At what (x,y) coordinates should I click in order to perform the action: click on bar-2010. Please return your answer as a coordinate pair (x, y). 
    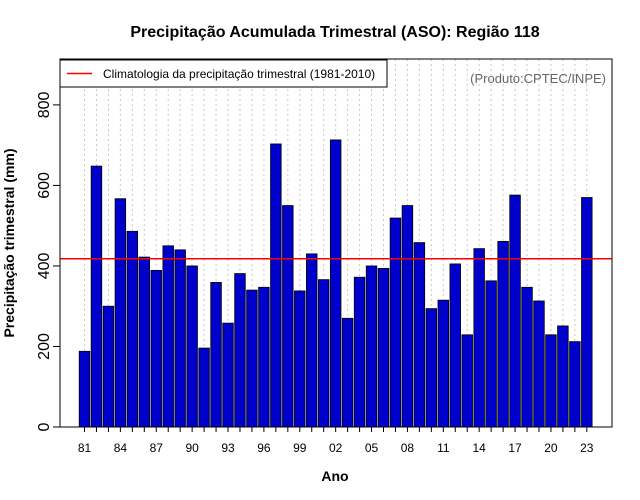
    Looking at the image, I should click on (431, 368).